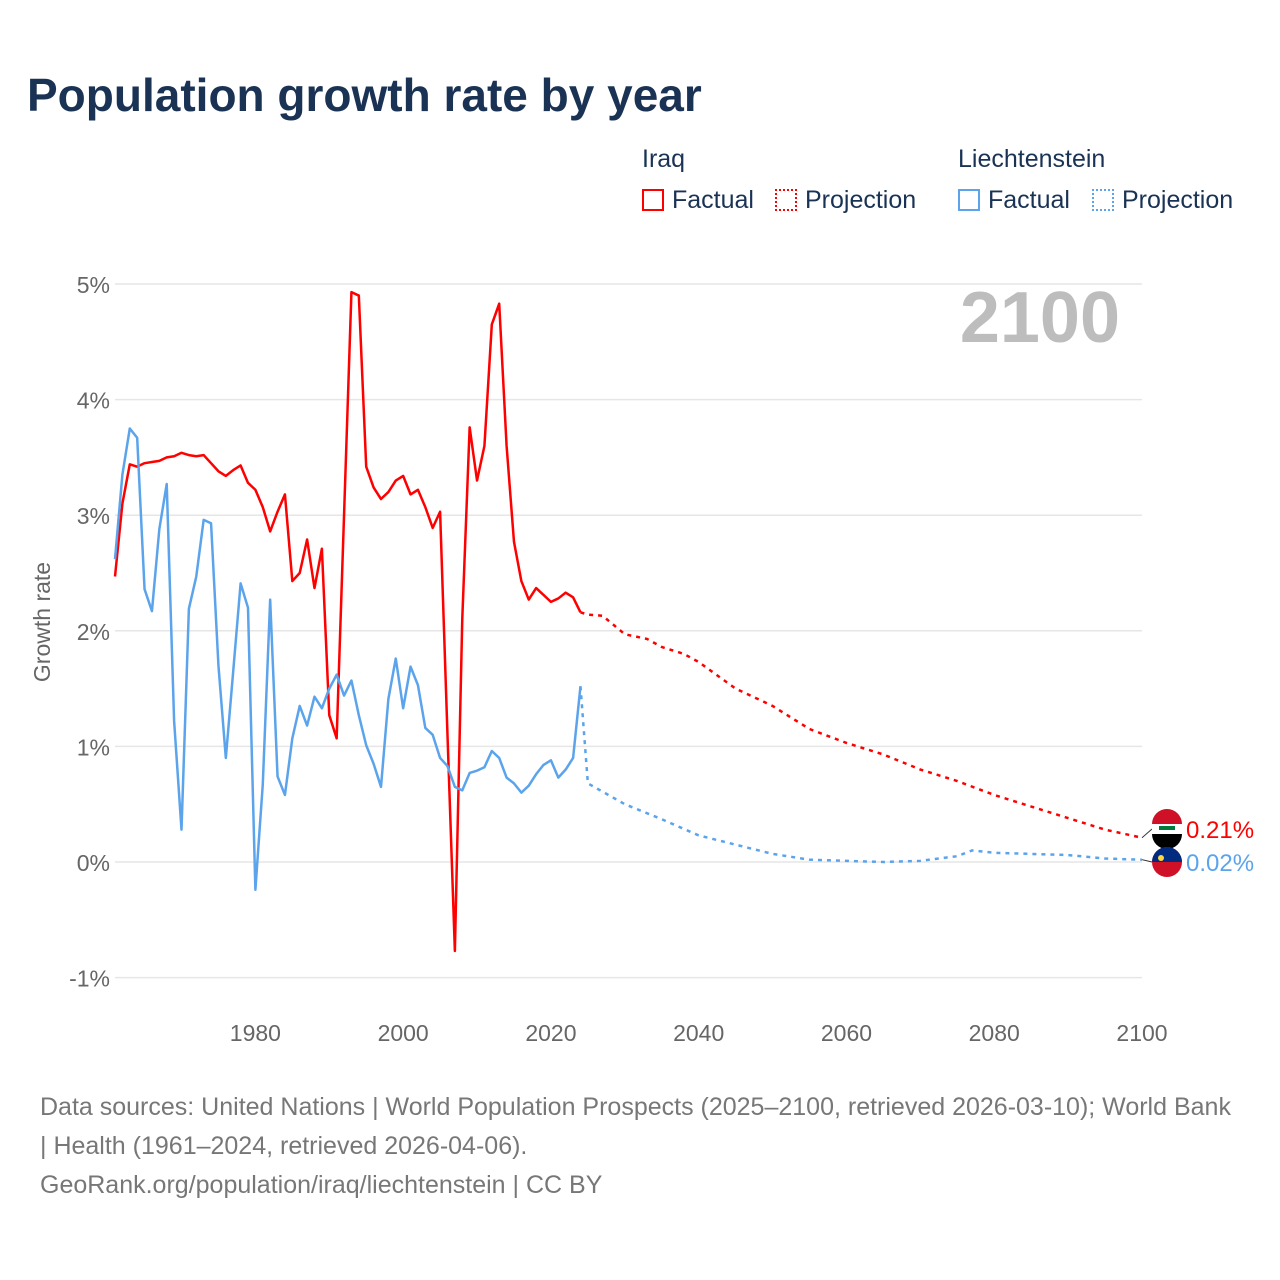 The width and height of the screenshot is (1280, 1280). I want to click on x-tick-label: 2060, so click(846, 1033).